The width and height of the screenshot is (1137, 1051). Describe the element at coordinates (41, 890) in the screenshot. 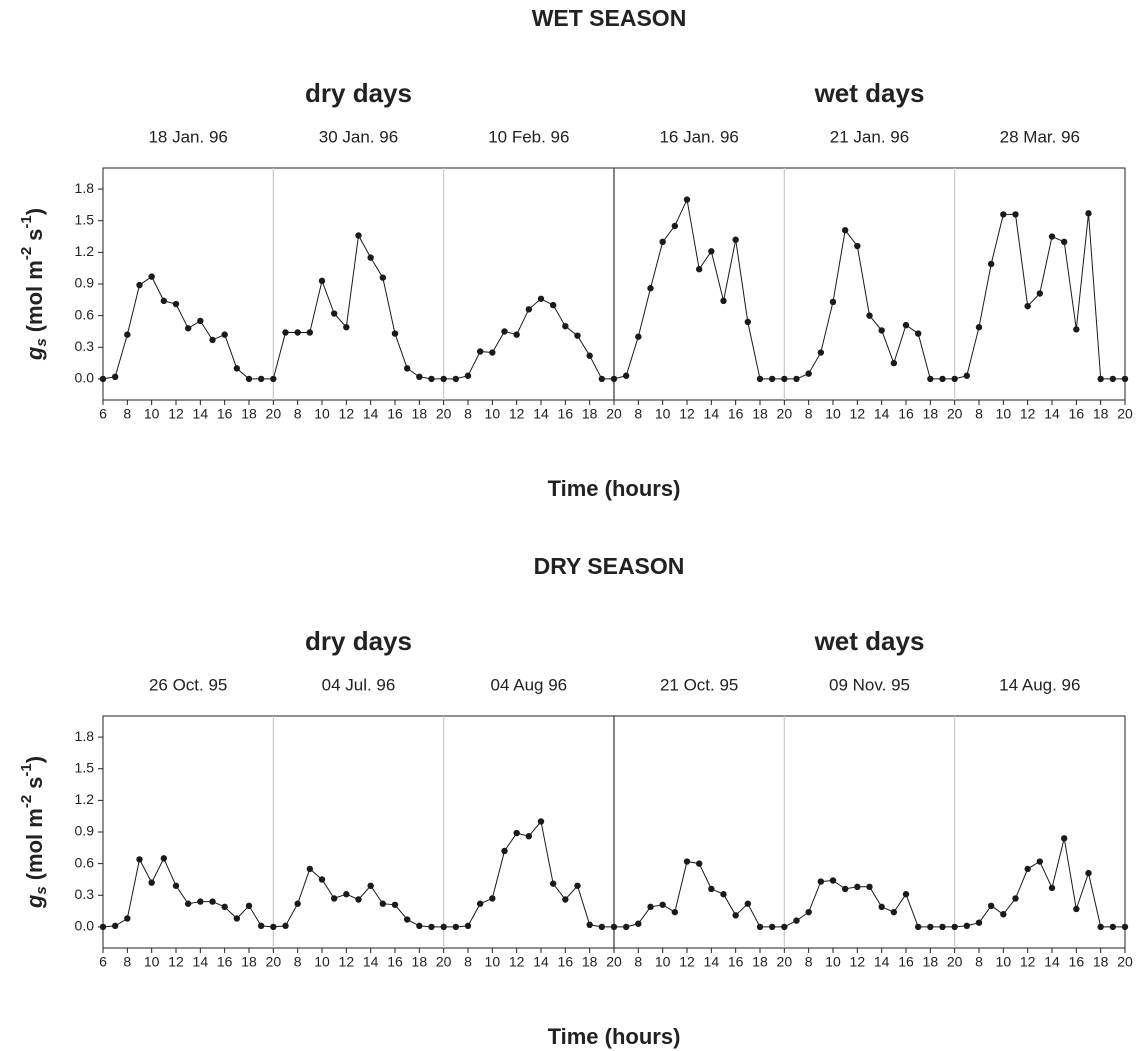

I see `y-axis-label-part: s` at that location.